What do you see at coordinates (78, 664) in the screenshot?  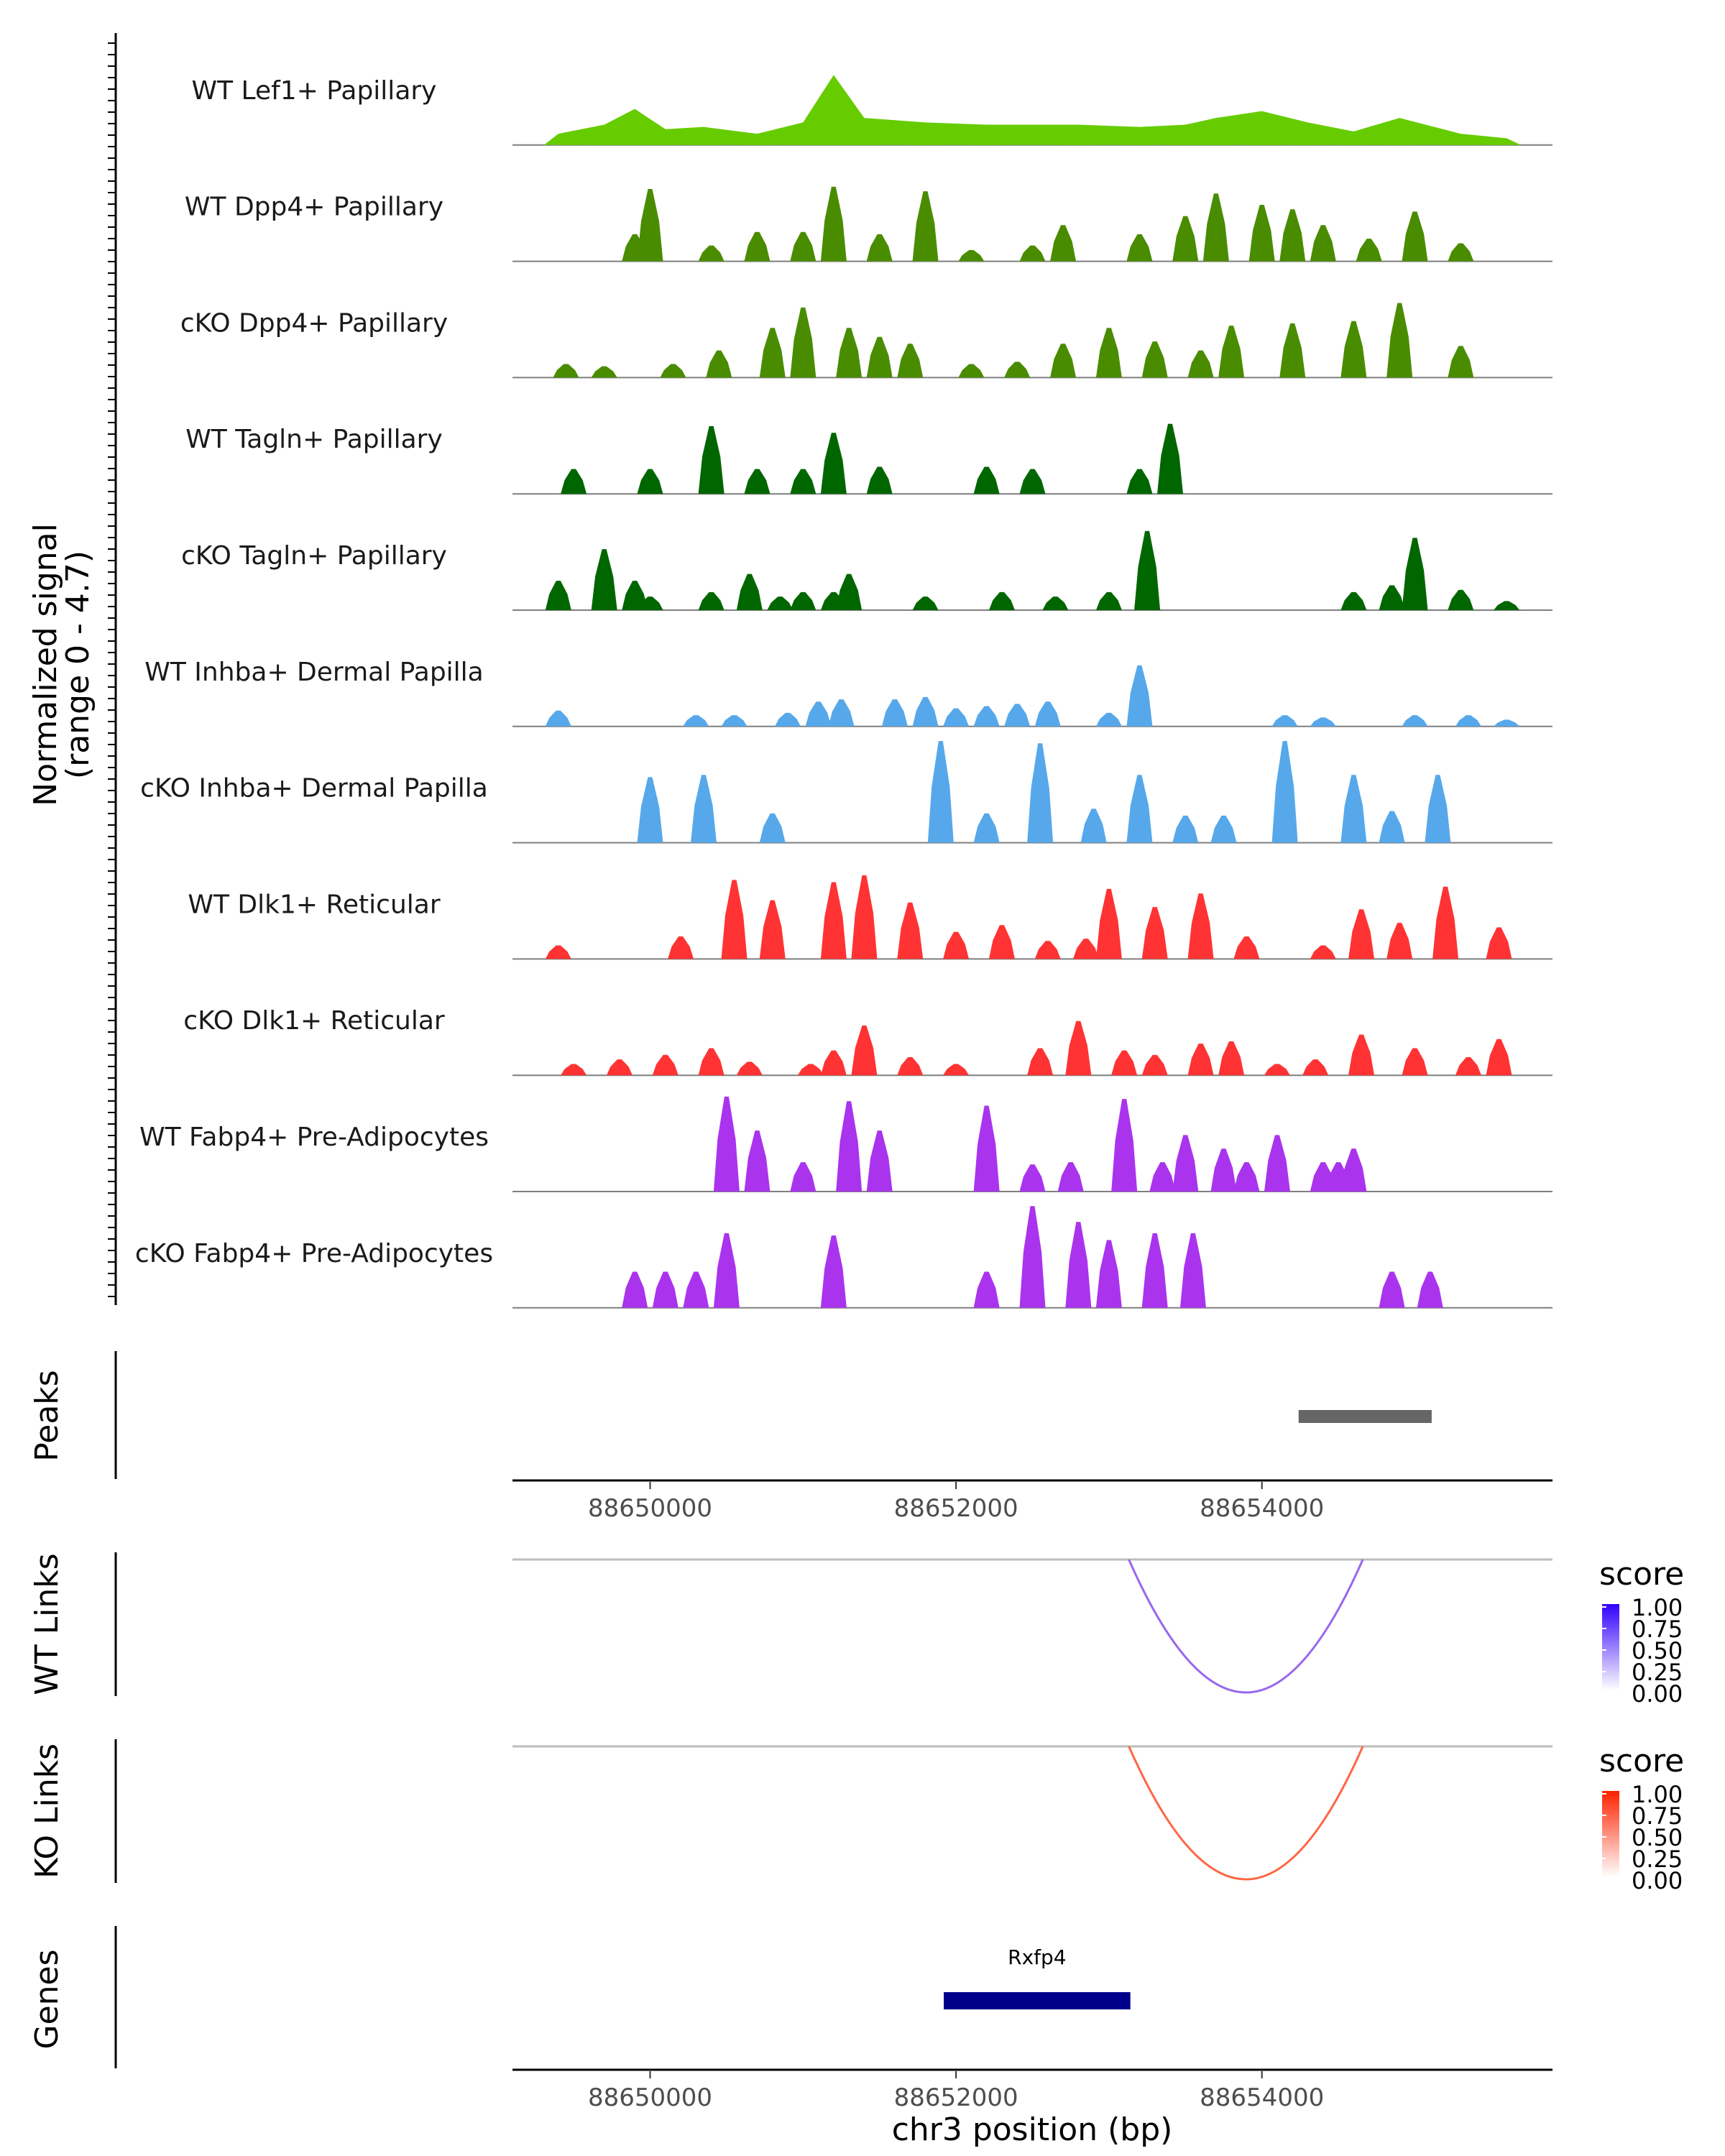 I see `coverage-y-range-label: (range 0 - 4.7)` at bounding box center [78, 664].